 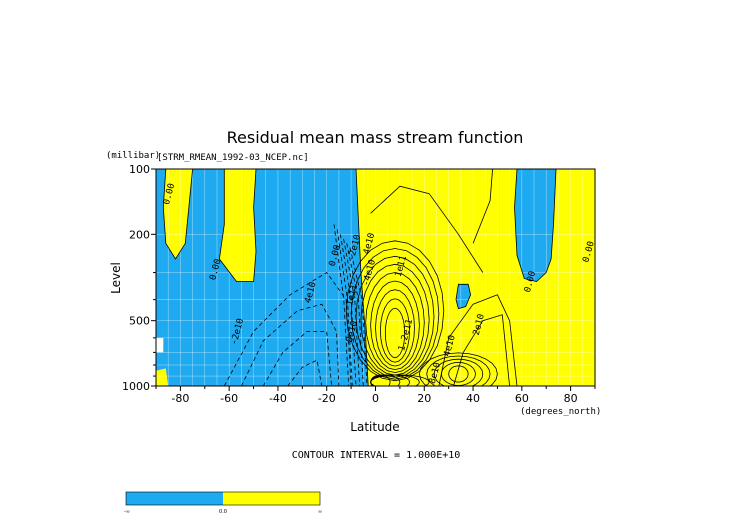 I want to click on colorbar: -∞ 0.0 ∞, so click(x=223, y=503).